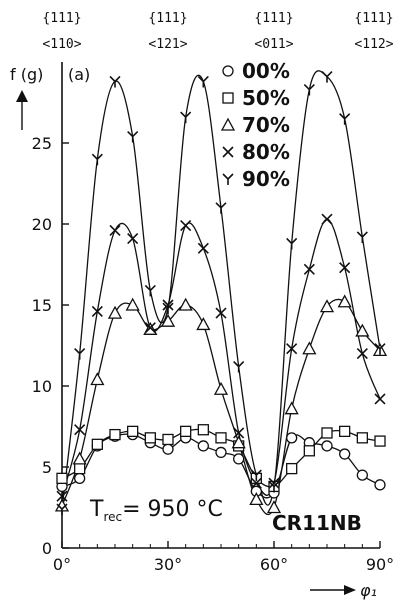  I want to click on orientation-direction-label: <121>, so click(167, 44).